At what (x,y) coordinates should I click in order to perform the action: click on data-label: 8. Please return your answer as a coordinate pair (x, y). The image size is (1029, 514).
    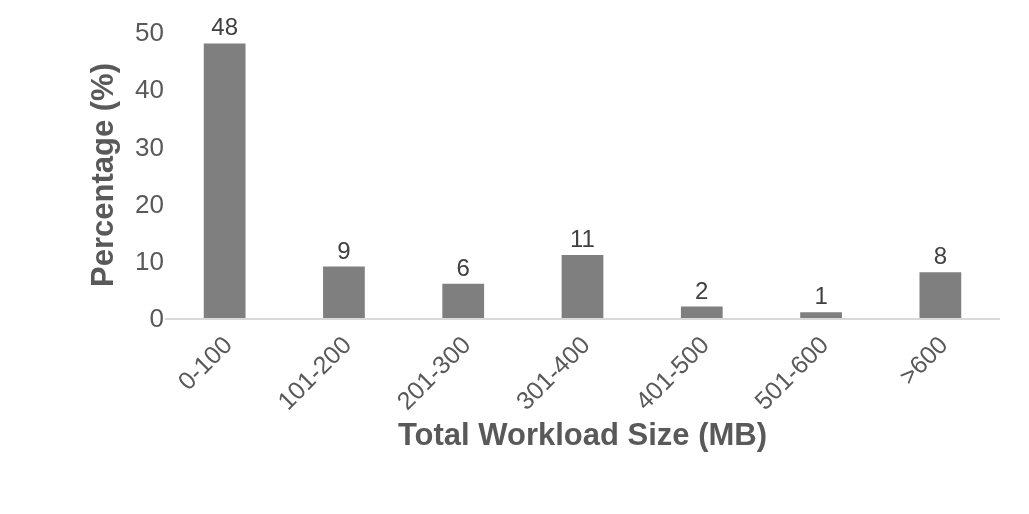
    Looking at the image, I should click on (940, 256).